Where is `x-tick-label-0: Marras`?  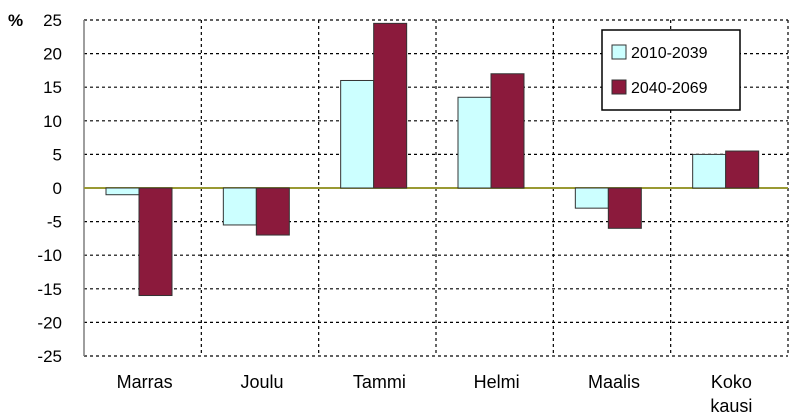 x-tick-label-0: Marras is located at coordinates (145, 382).